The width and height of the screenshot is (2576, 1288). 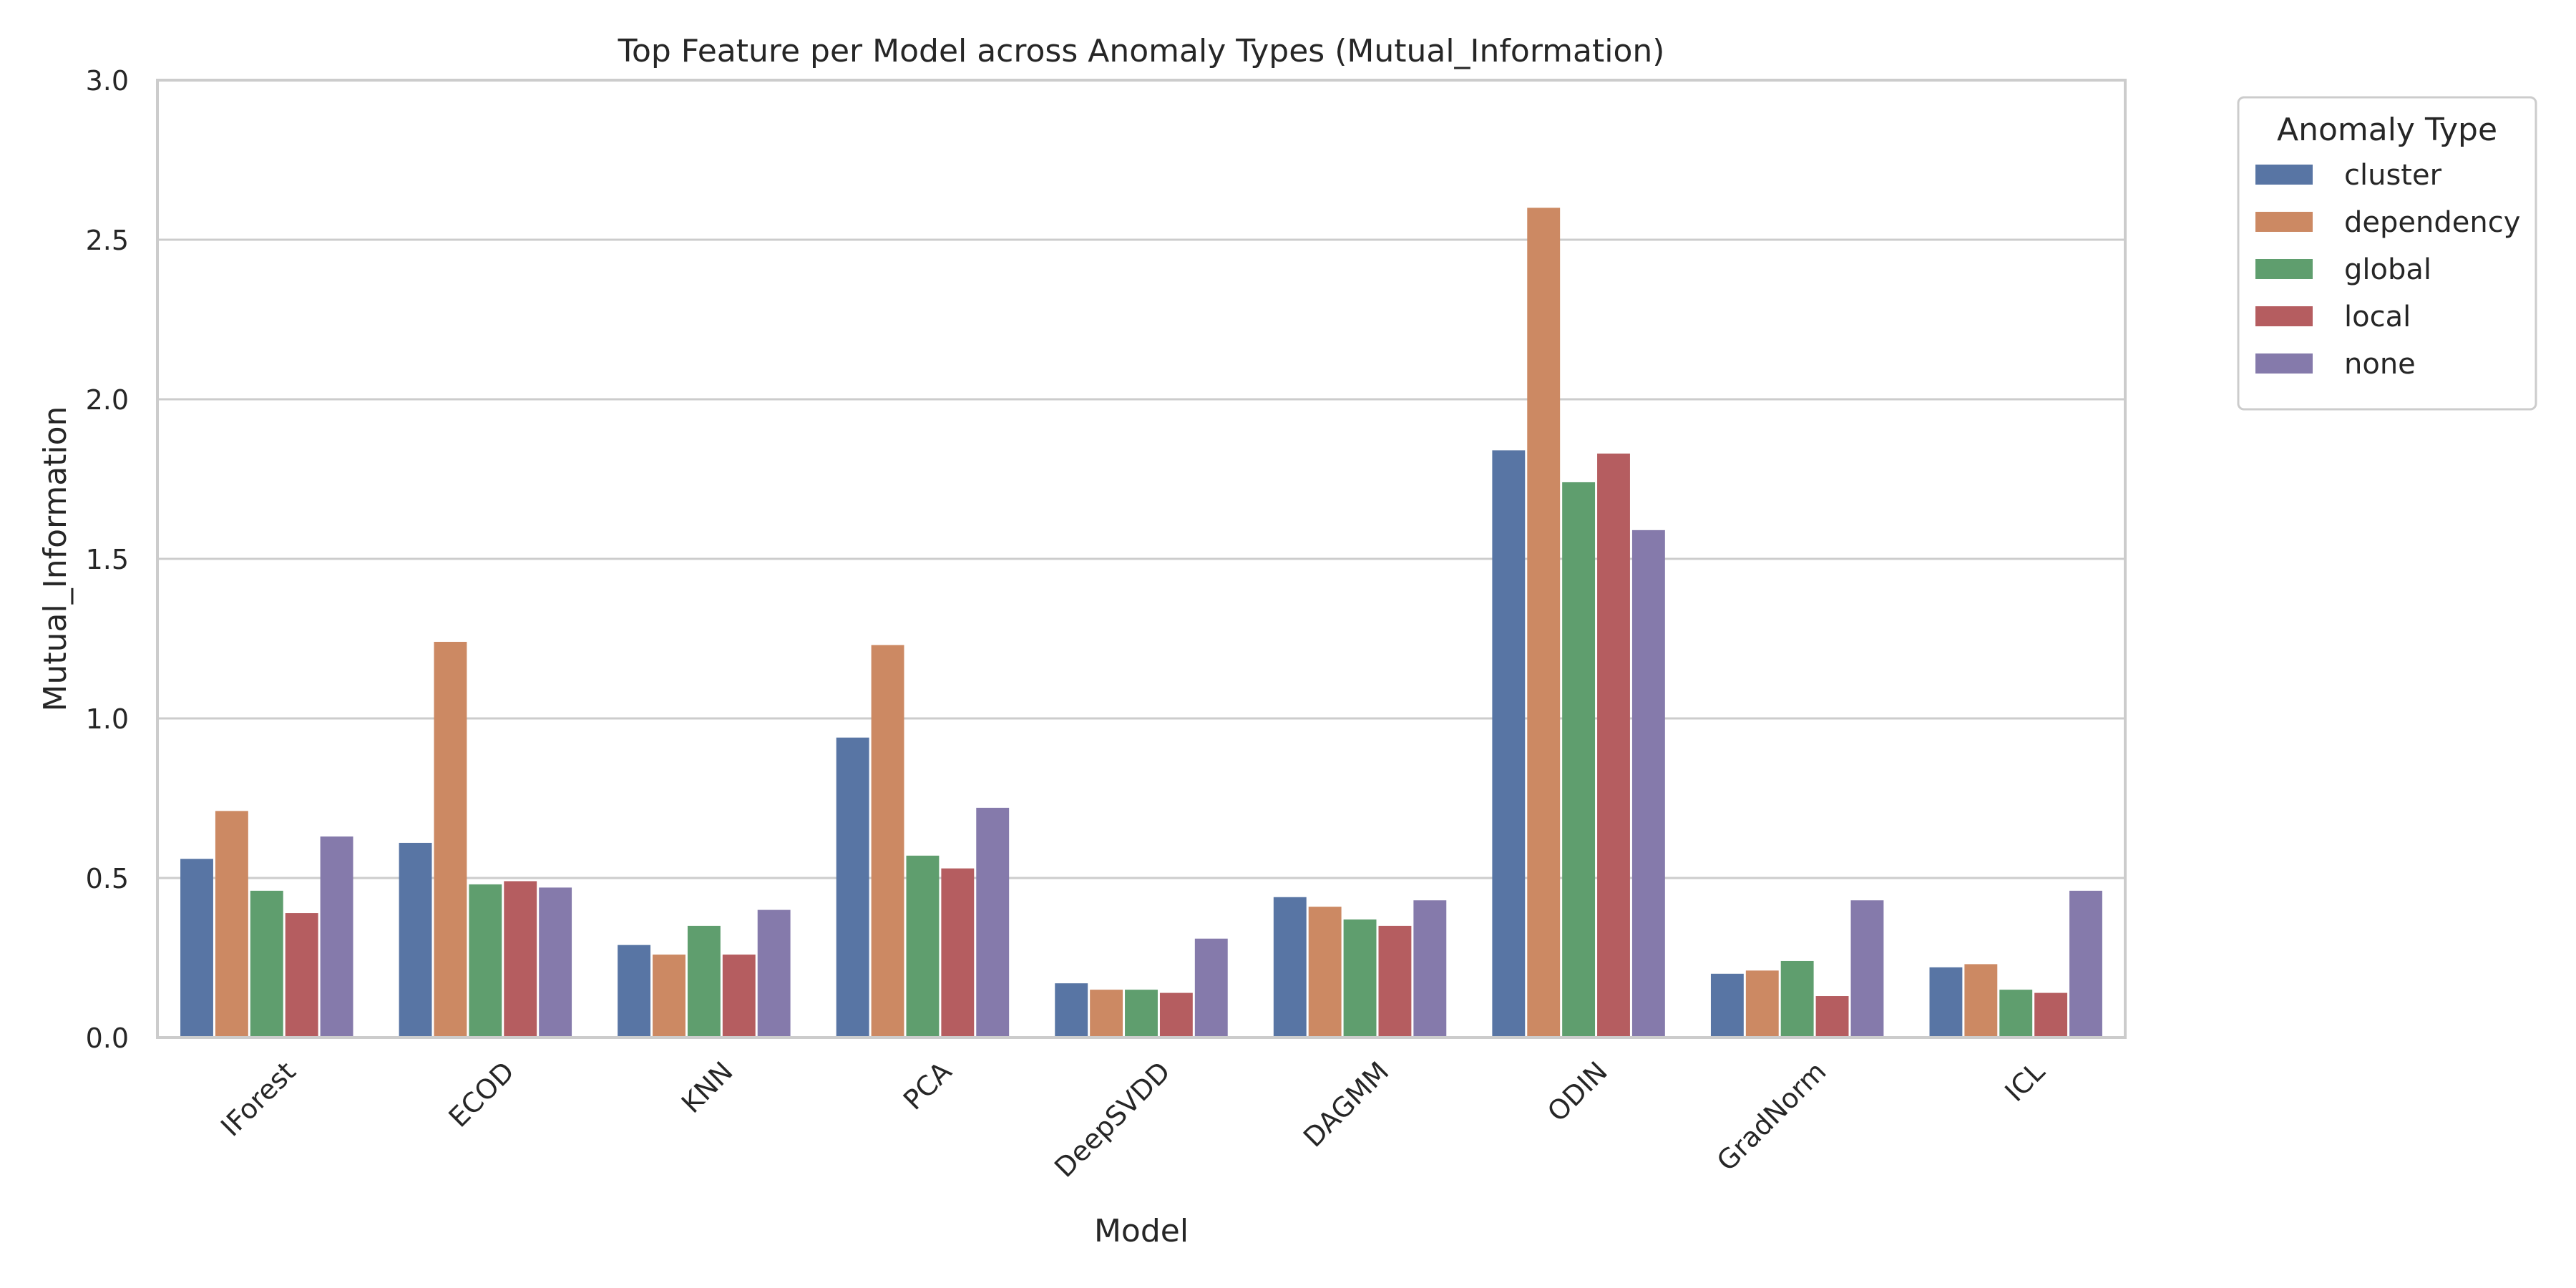 What do you see at coordinates (107, 1038) in the screenshot?
I see `y-tick-label: 0.0` at bounding box center [107, 1038].